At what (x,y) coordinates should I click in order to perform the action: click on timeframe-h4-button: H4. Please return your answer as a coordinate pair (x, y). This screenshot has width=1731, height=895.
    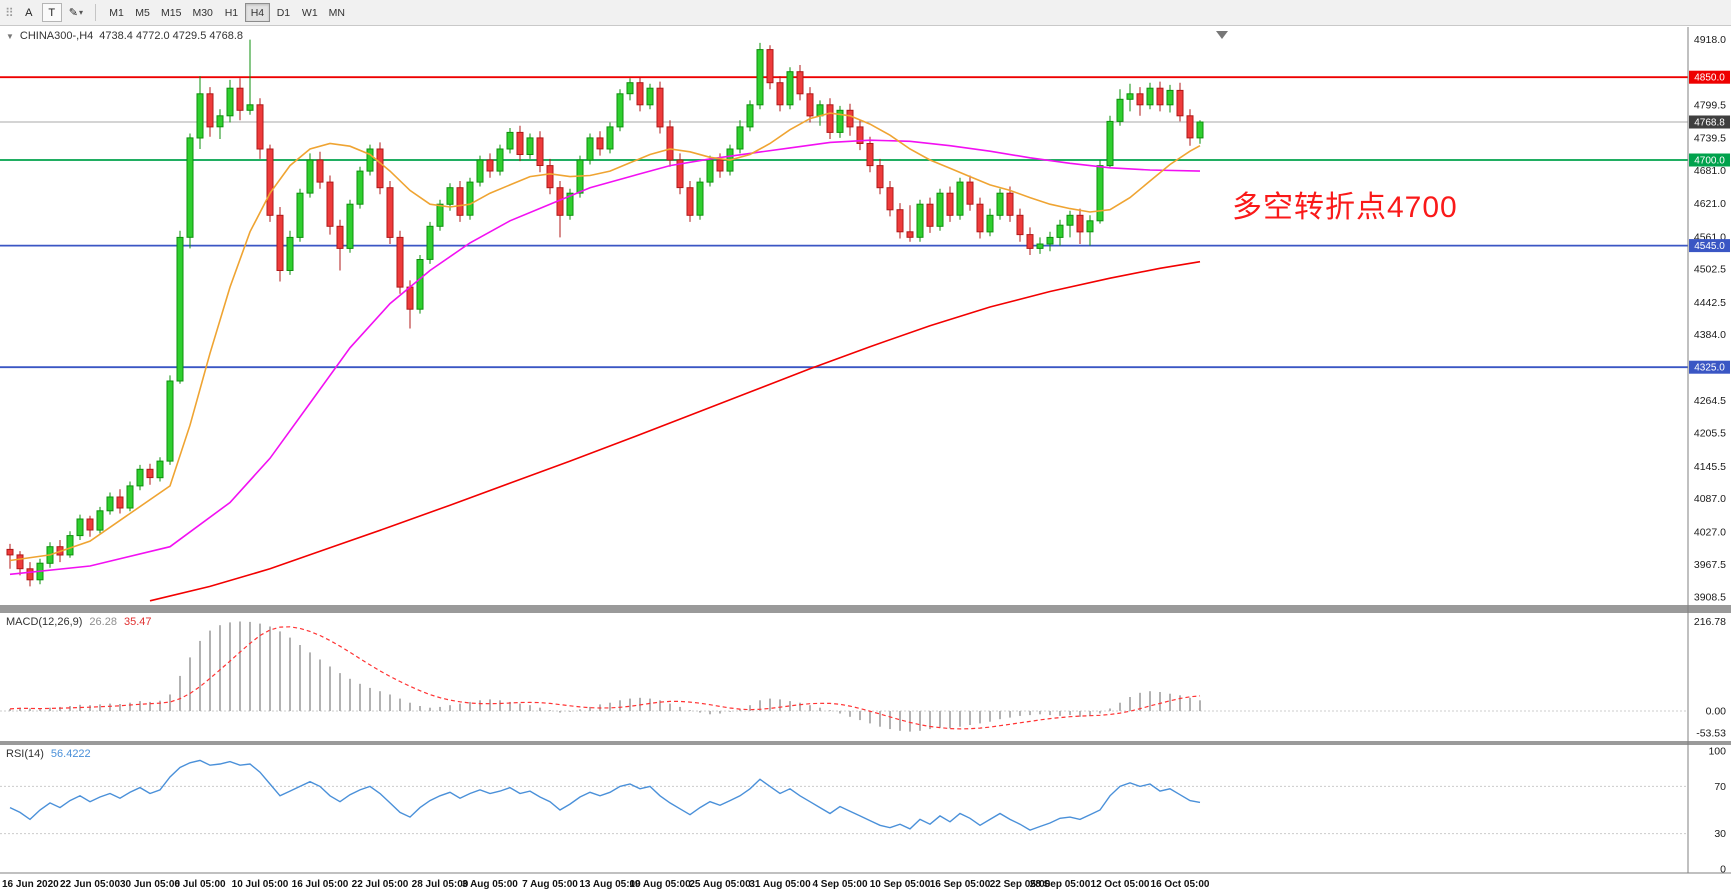
    Looking at the image, I should click on (257, 12).